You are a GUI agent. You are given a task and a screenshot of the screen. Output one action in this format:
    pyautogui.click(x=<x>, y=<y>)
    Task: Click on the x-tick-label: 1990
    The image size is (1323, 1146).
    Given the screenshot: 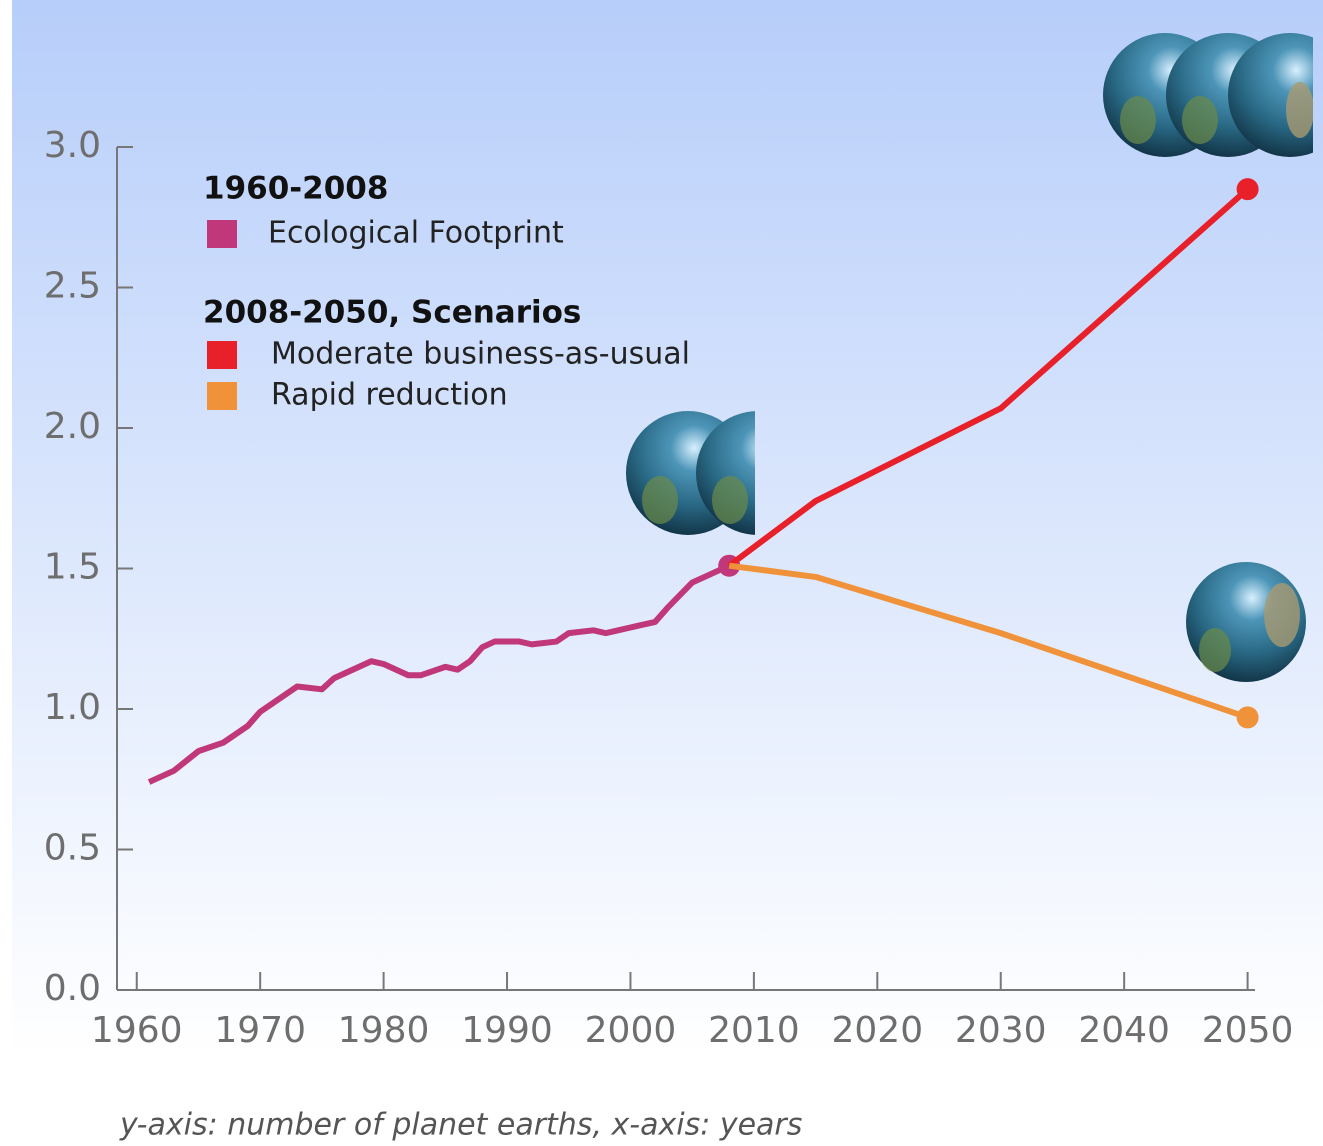 What is the action you would take?
    pyautogui.click(x=507, y=1030)
    